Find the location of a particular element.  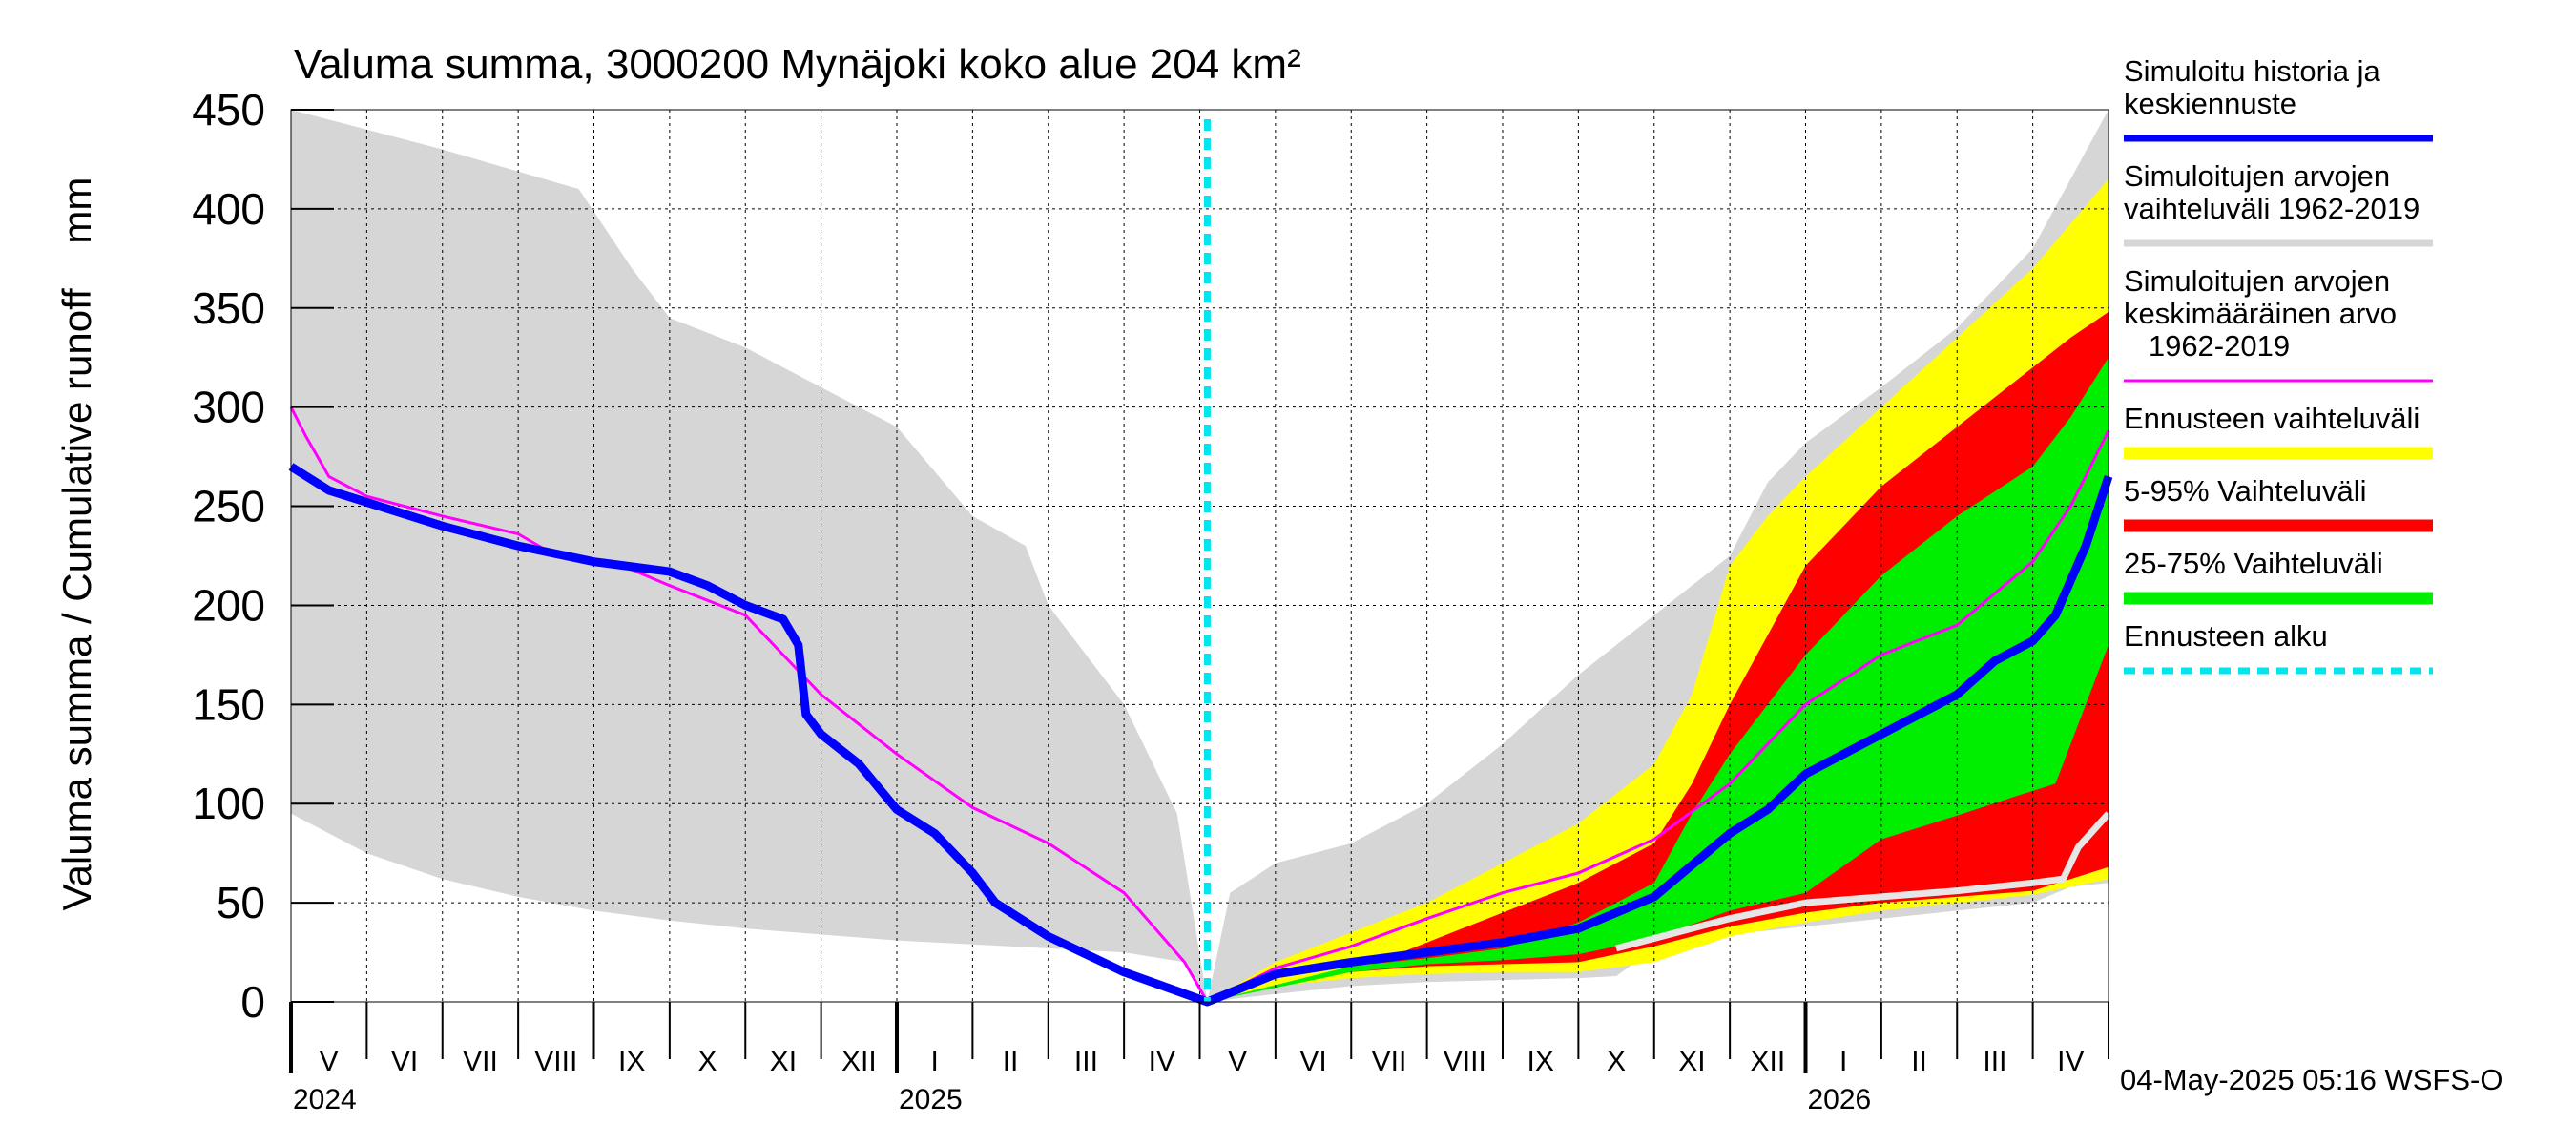

timestamp: 04-May-2025 05:16 WSFS-O is located at coordinates (2311, 1079).